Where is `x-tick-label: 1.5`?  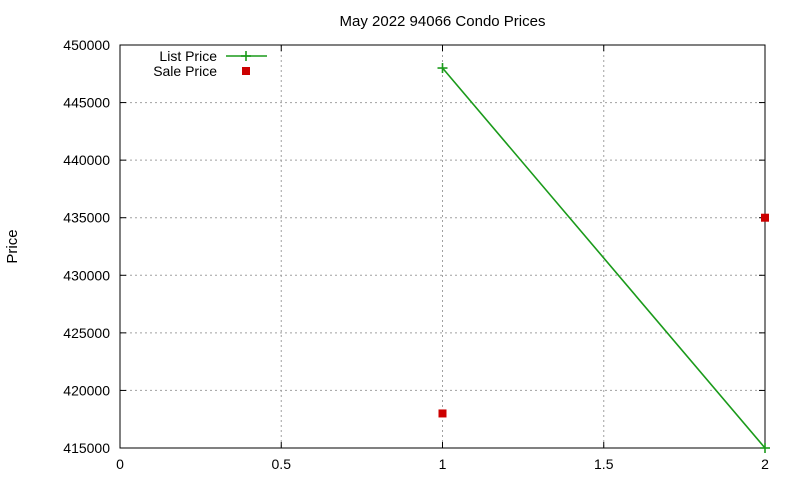
x-tick-label: 1.5 is located at coordinates (604, 464).